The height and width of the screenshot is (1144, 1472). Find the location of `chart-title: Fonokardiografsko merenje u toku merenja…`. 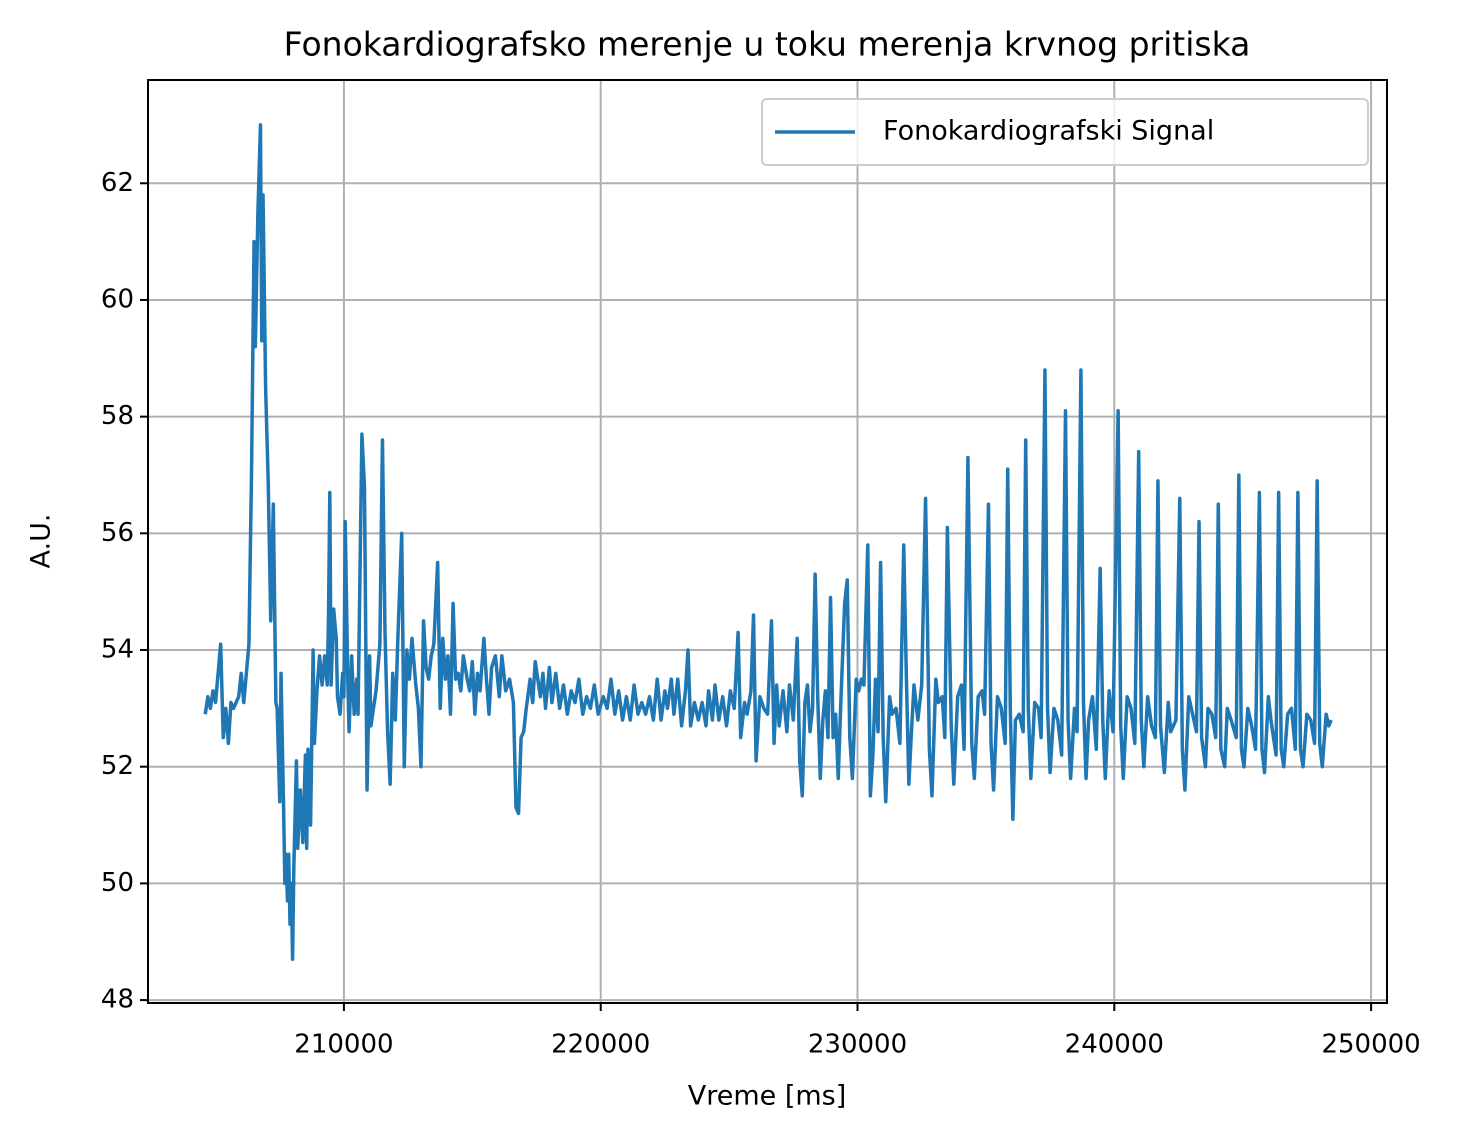

chart-title: Fonokardiografsko merenje u toku merenja… is located at coordinates (767, 44).